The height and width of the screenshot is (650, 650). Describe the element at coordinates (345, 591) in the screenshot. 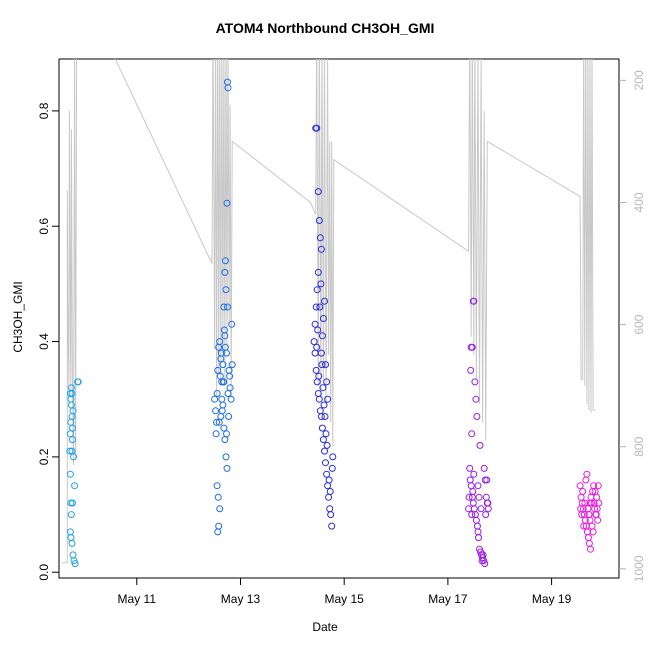

I see `x-axis: May 11 May 13 May 15 May 17 May 19` at that location.